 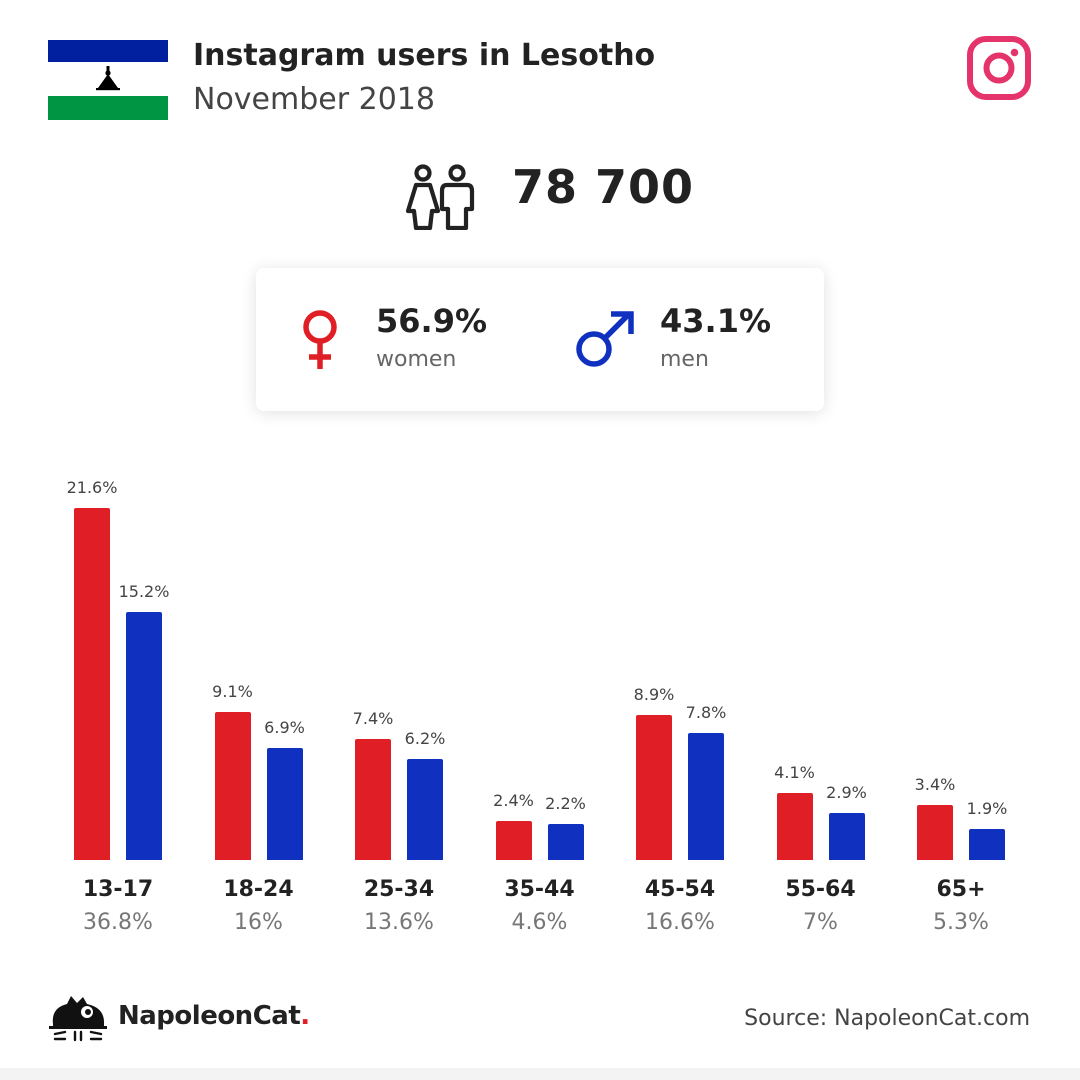 What do you see at coordinates (258, 889) in the screenshot?
I see `category-label-18-24: 18-24` at bounding box center [258, 889].